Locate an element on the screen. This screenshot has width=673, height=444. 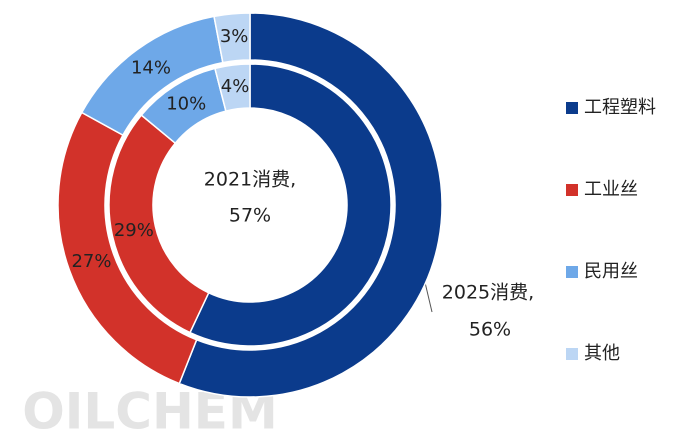
value-label: 3% is located at coordinates (234, 36).